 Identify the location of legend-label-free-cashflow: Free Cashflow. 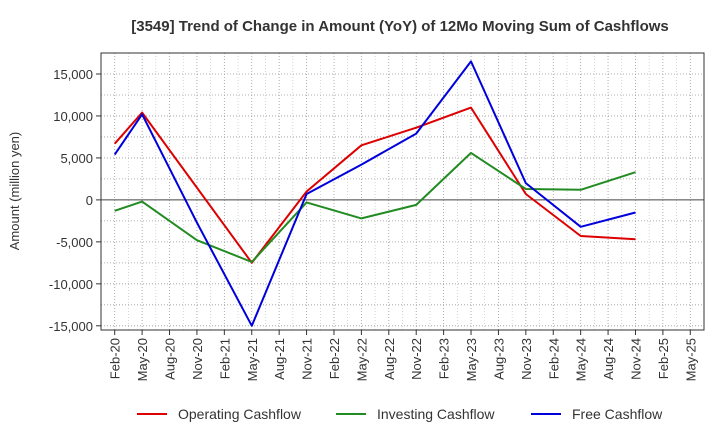
(617, 414).